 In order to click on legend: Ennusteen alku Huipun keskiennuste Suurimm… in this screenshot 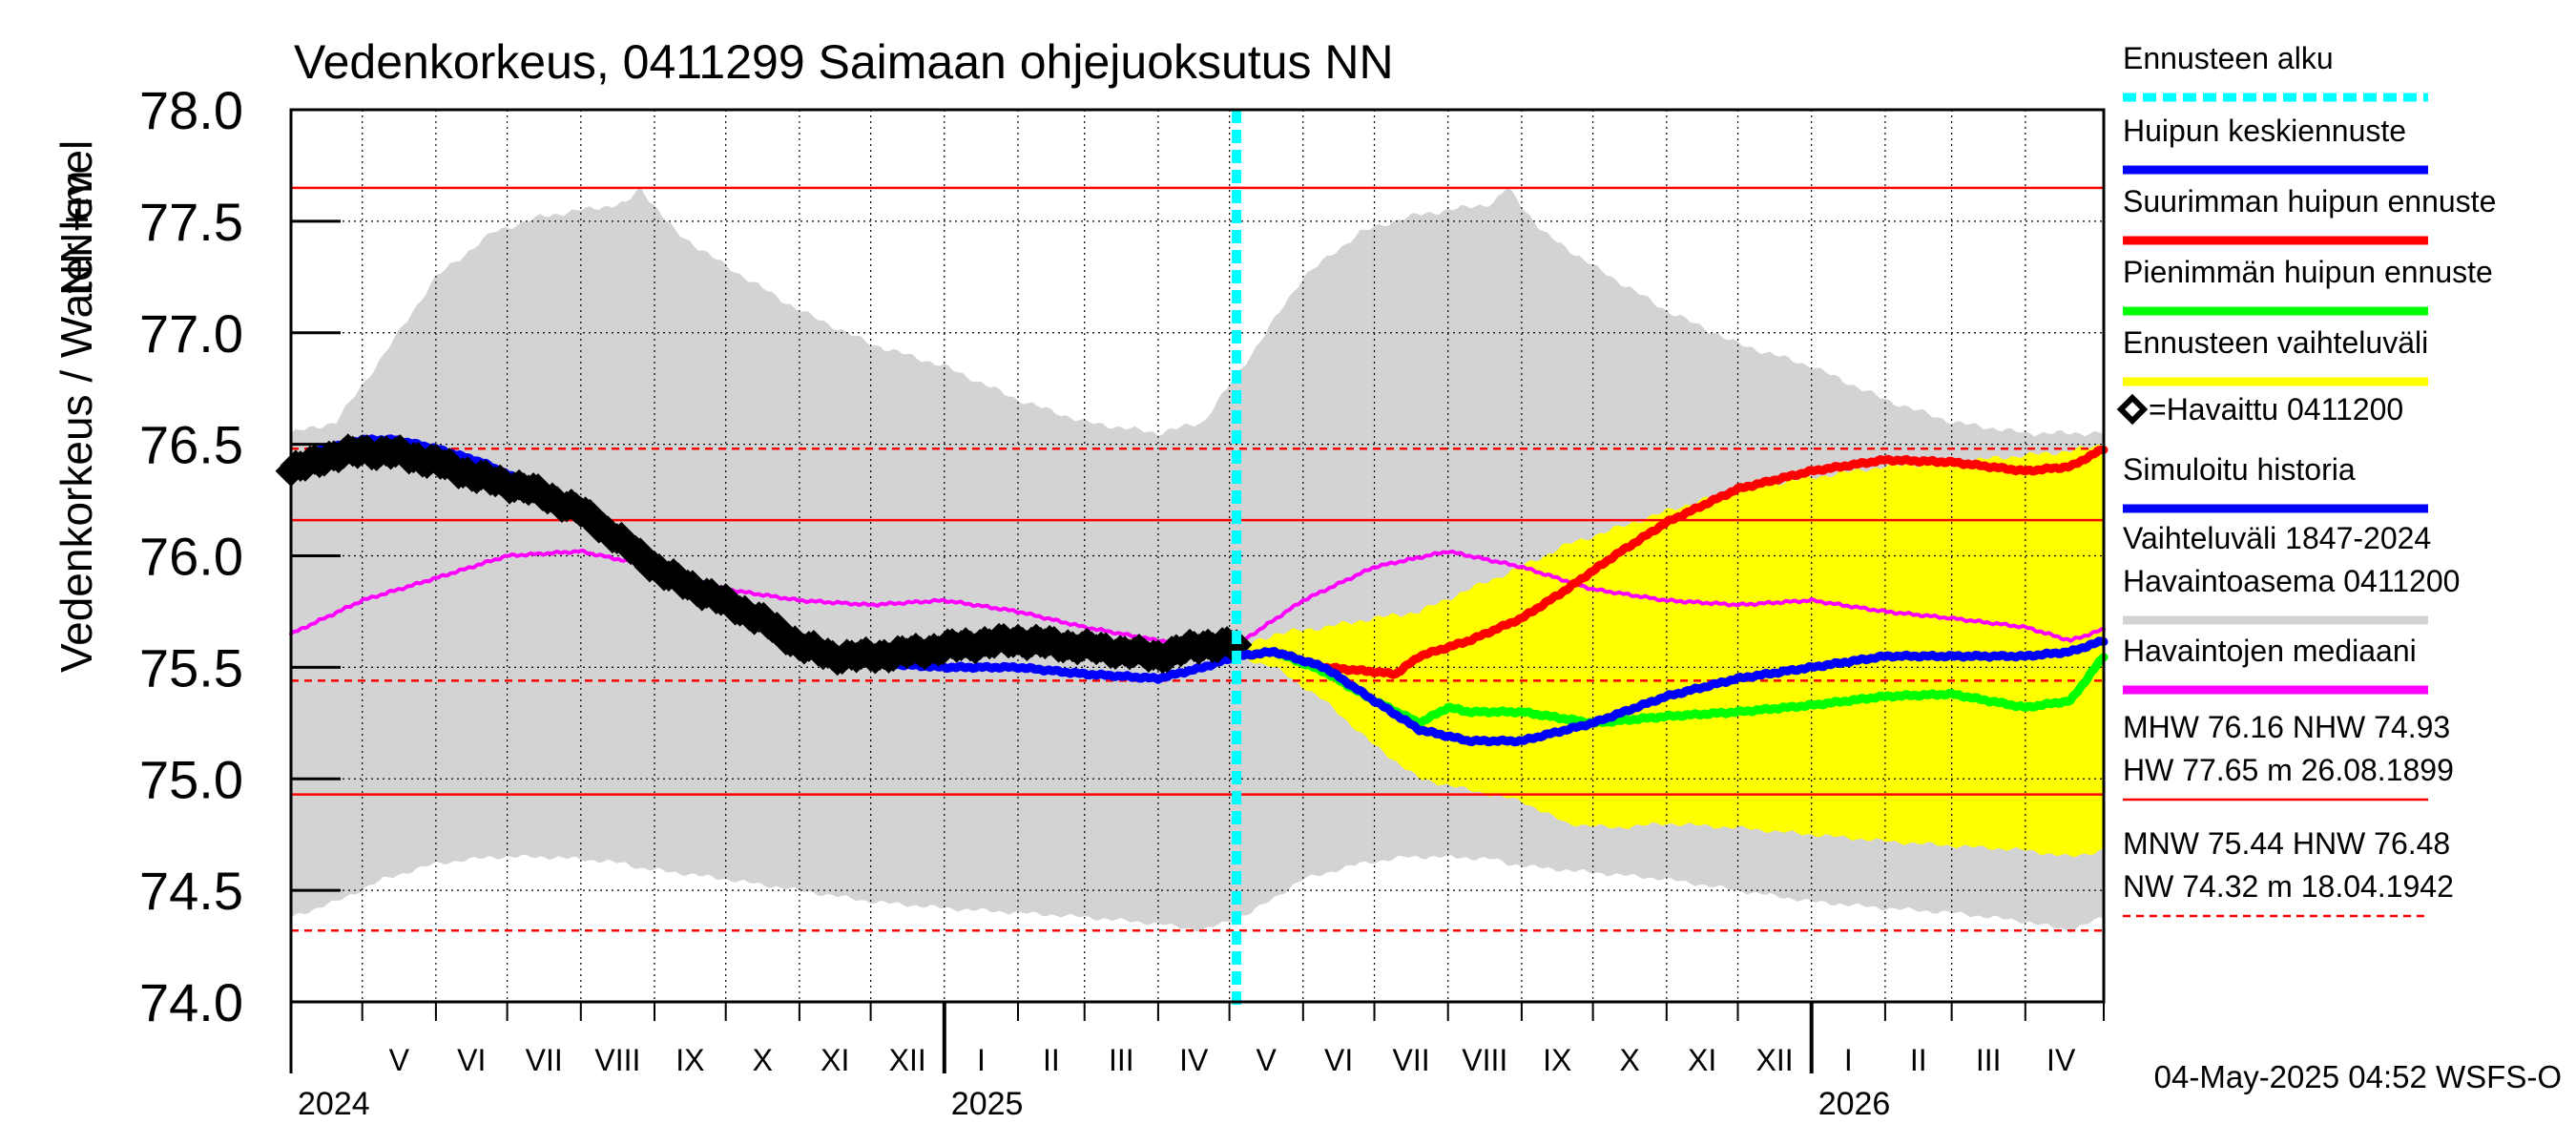, I will do `click(2306, 480)`.